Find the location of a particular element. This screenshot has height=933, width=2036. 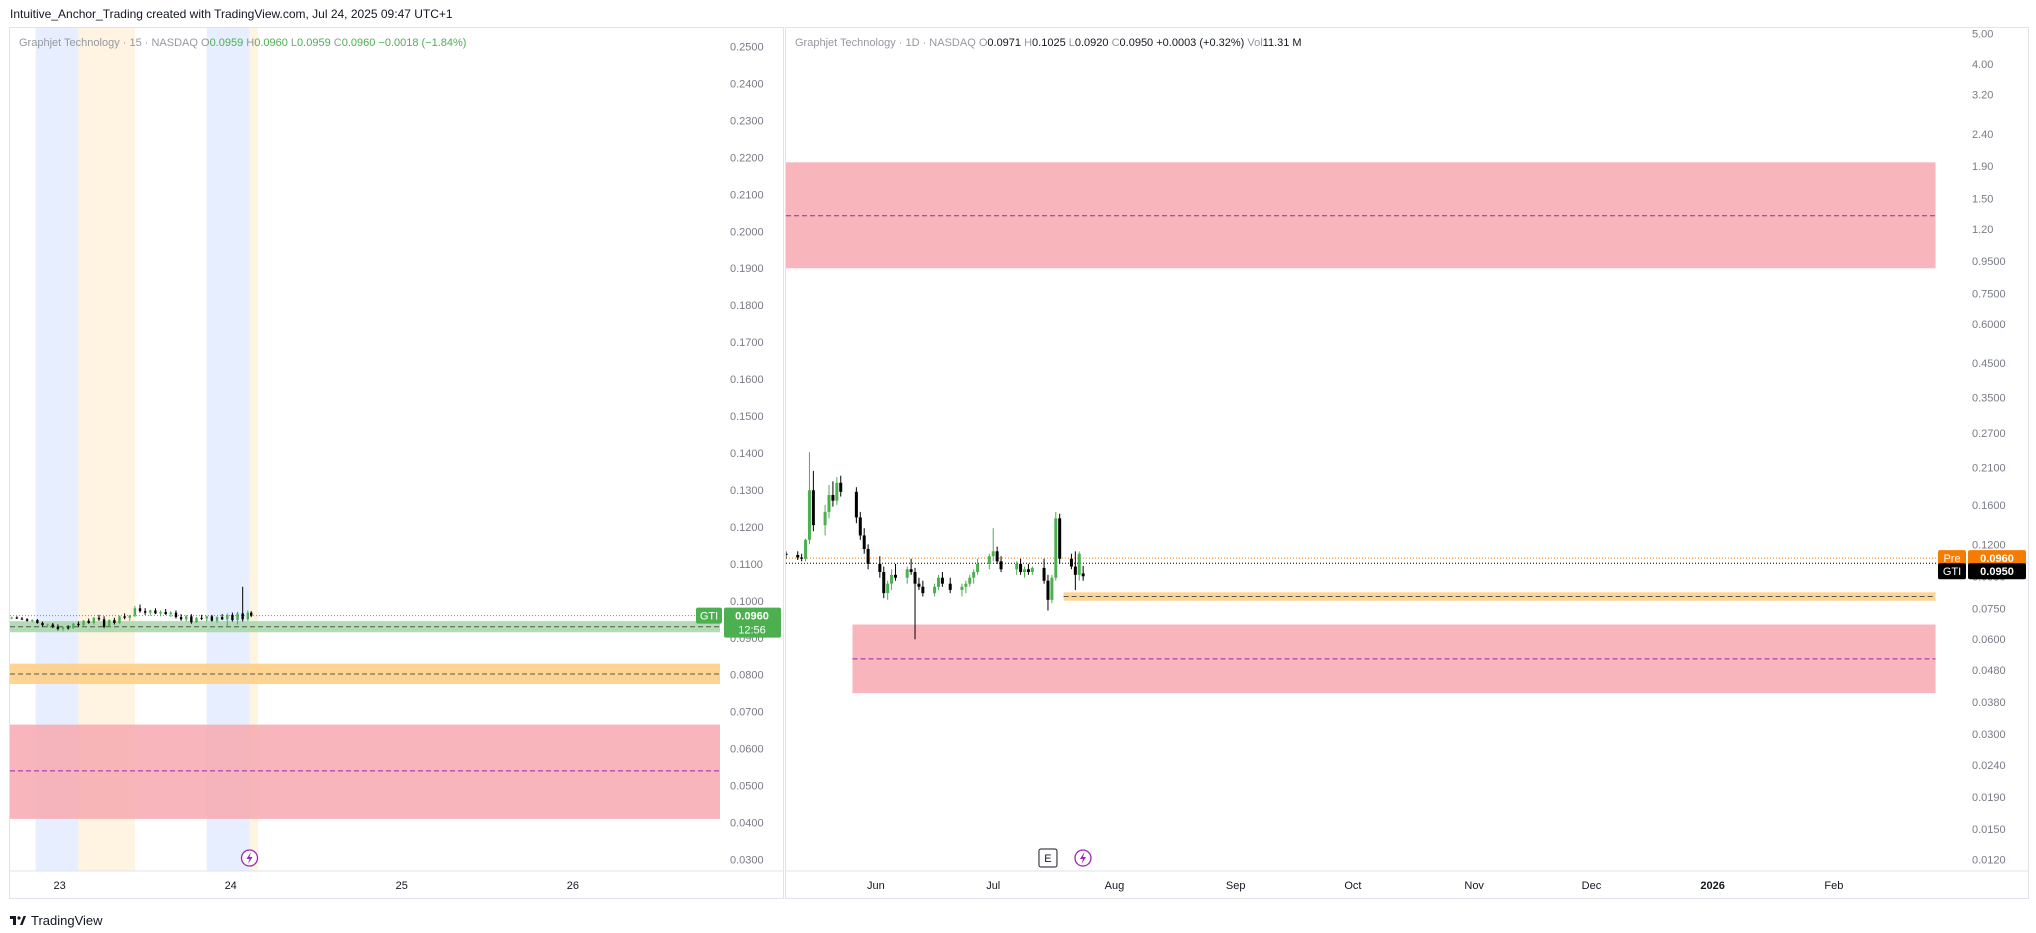

y-tick-label: 0.9500 is located at coordinates (1989, 262).